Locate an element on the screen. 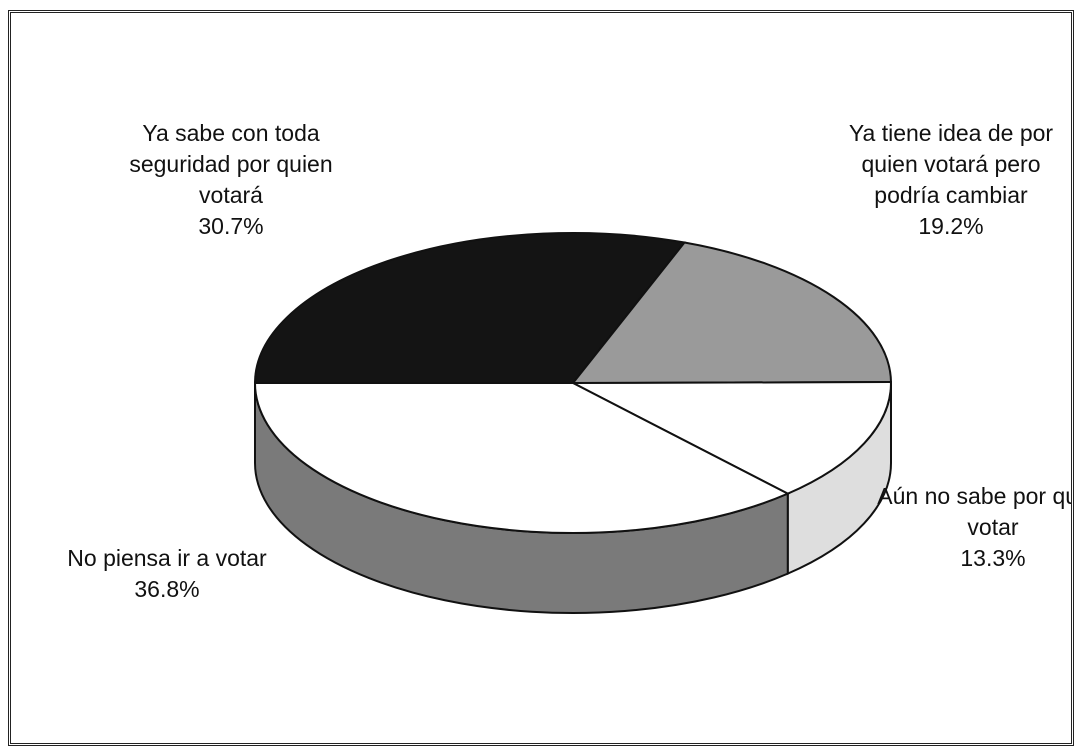 The image size is (1078, 750). value-label: 13.3% is located at coordinates (993, 558).